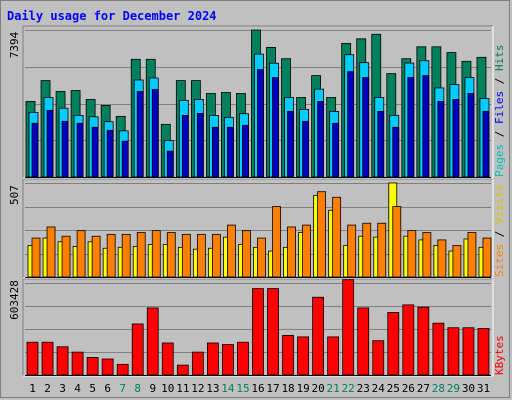 Image resolution: width=512 pixels, height=400 pixels. What do you see at coordinates (393, 388) in the screenshot?
I see `x-tick-label-day-25: 25` at bounding box center [393, 388].